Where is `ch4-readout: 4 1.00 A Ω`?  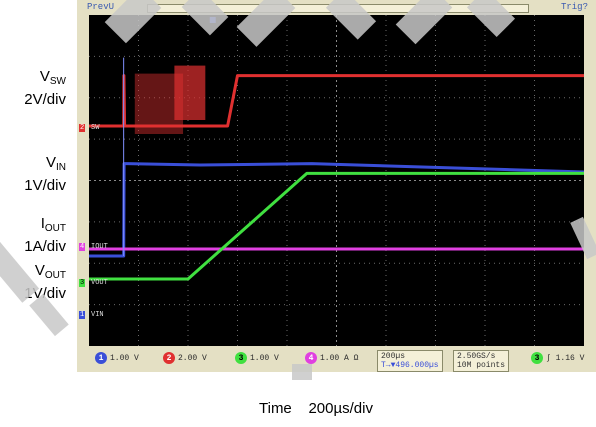 ch4-readout: 4 1.00 A Ω is located at coordinates (331, 358).